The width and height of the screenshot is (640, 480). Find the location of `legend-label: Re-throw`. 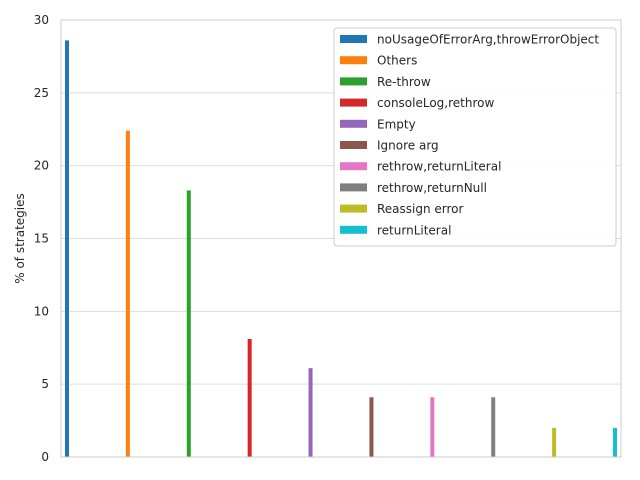

legend-label: Re-throw is located at coordinates (404, 82).